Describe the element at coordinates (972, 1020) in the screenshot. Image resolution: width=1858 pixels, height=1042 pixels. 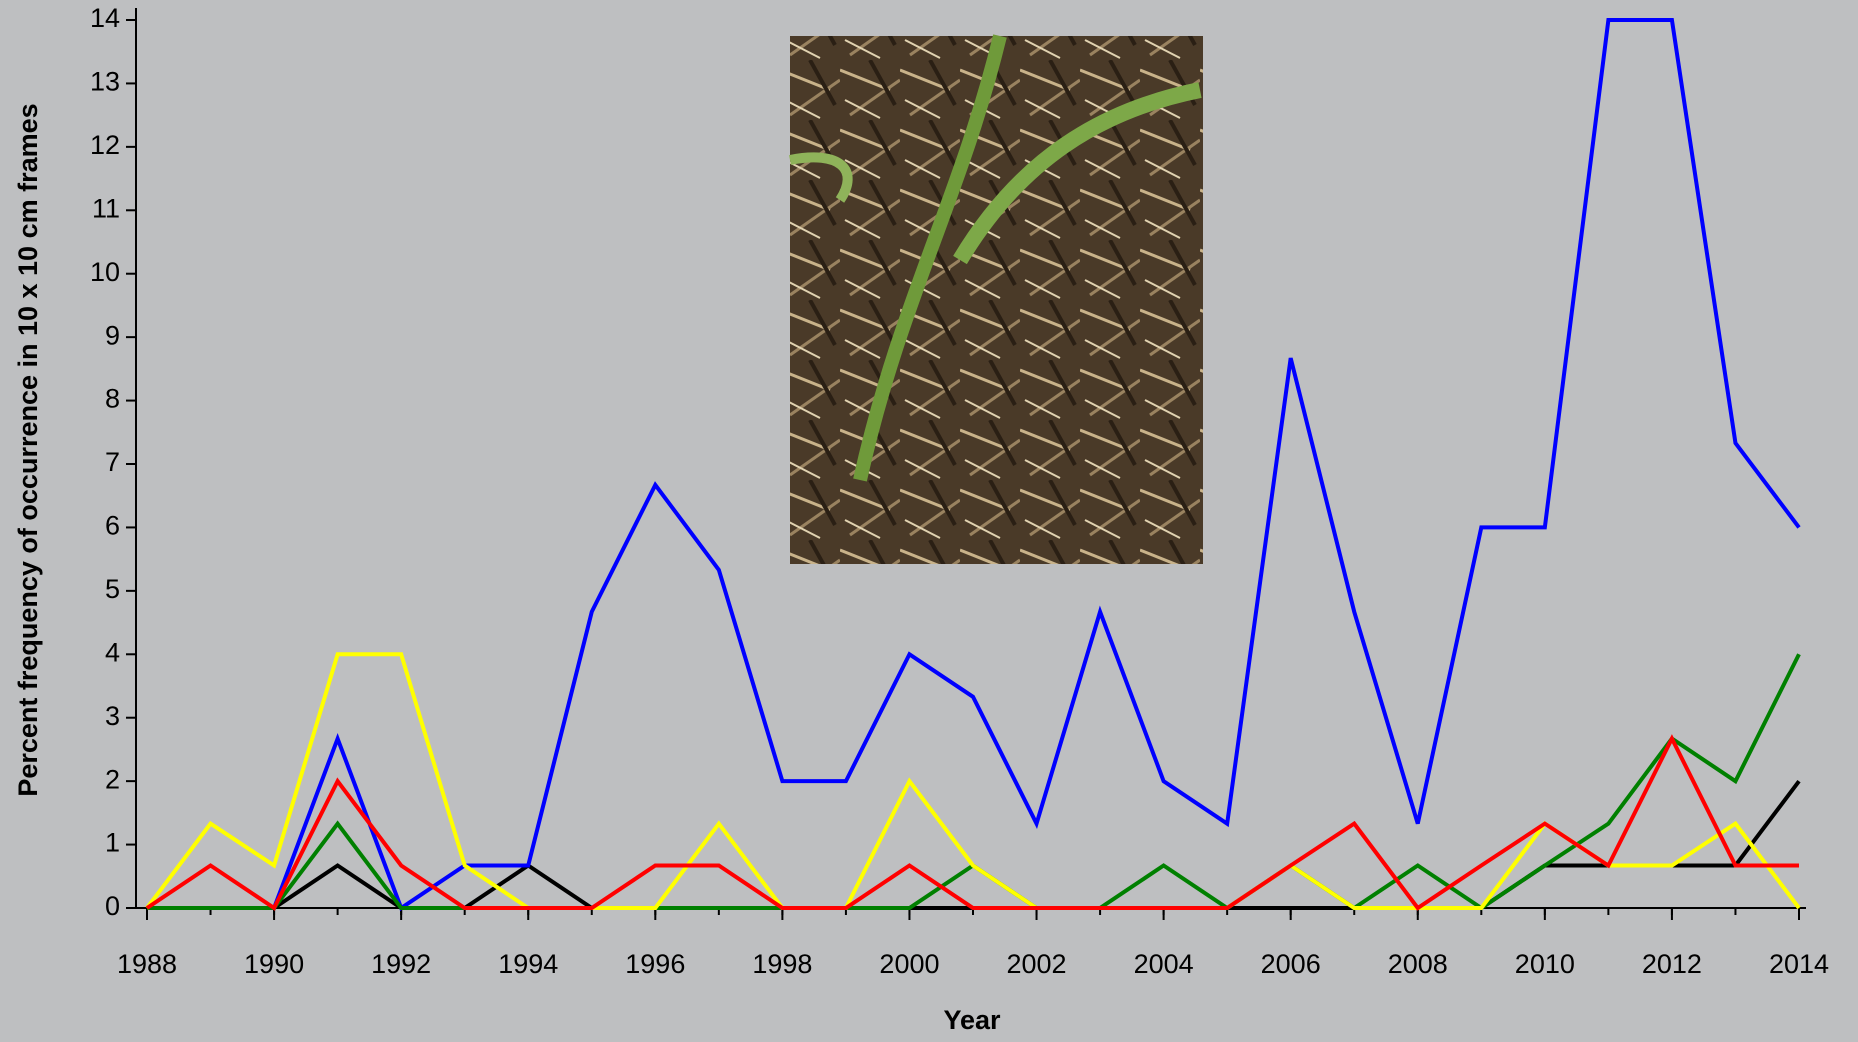
I see `x-axis-label: Year` at that location.